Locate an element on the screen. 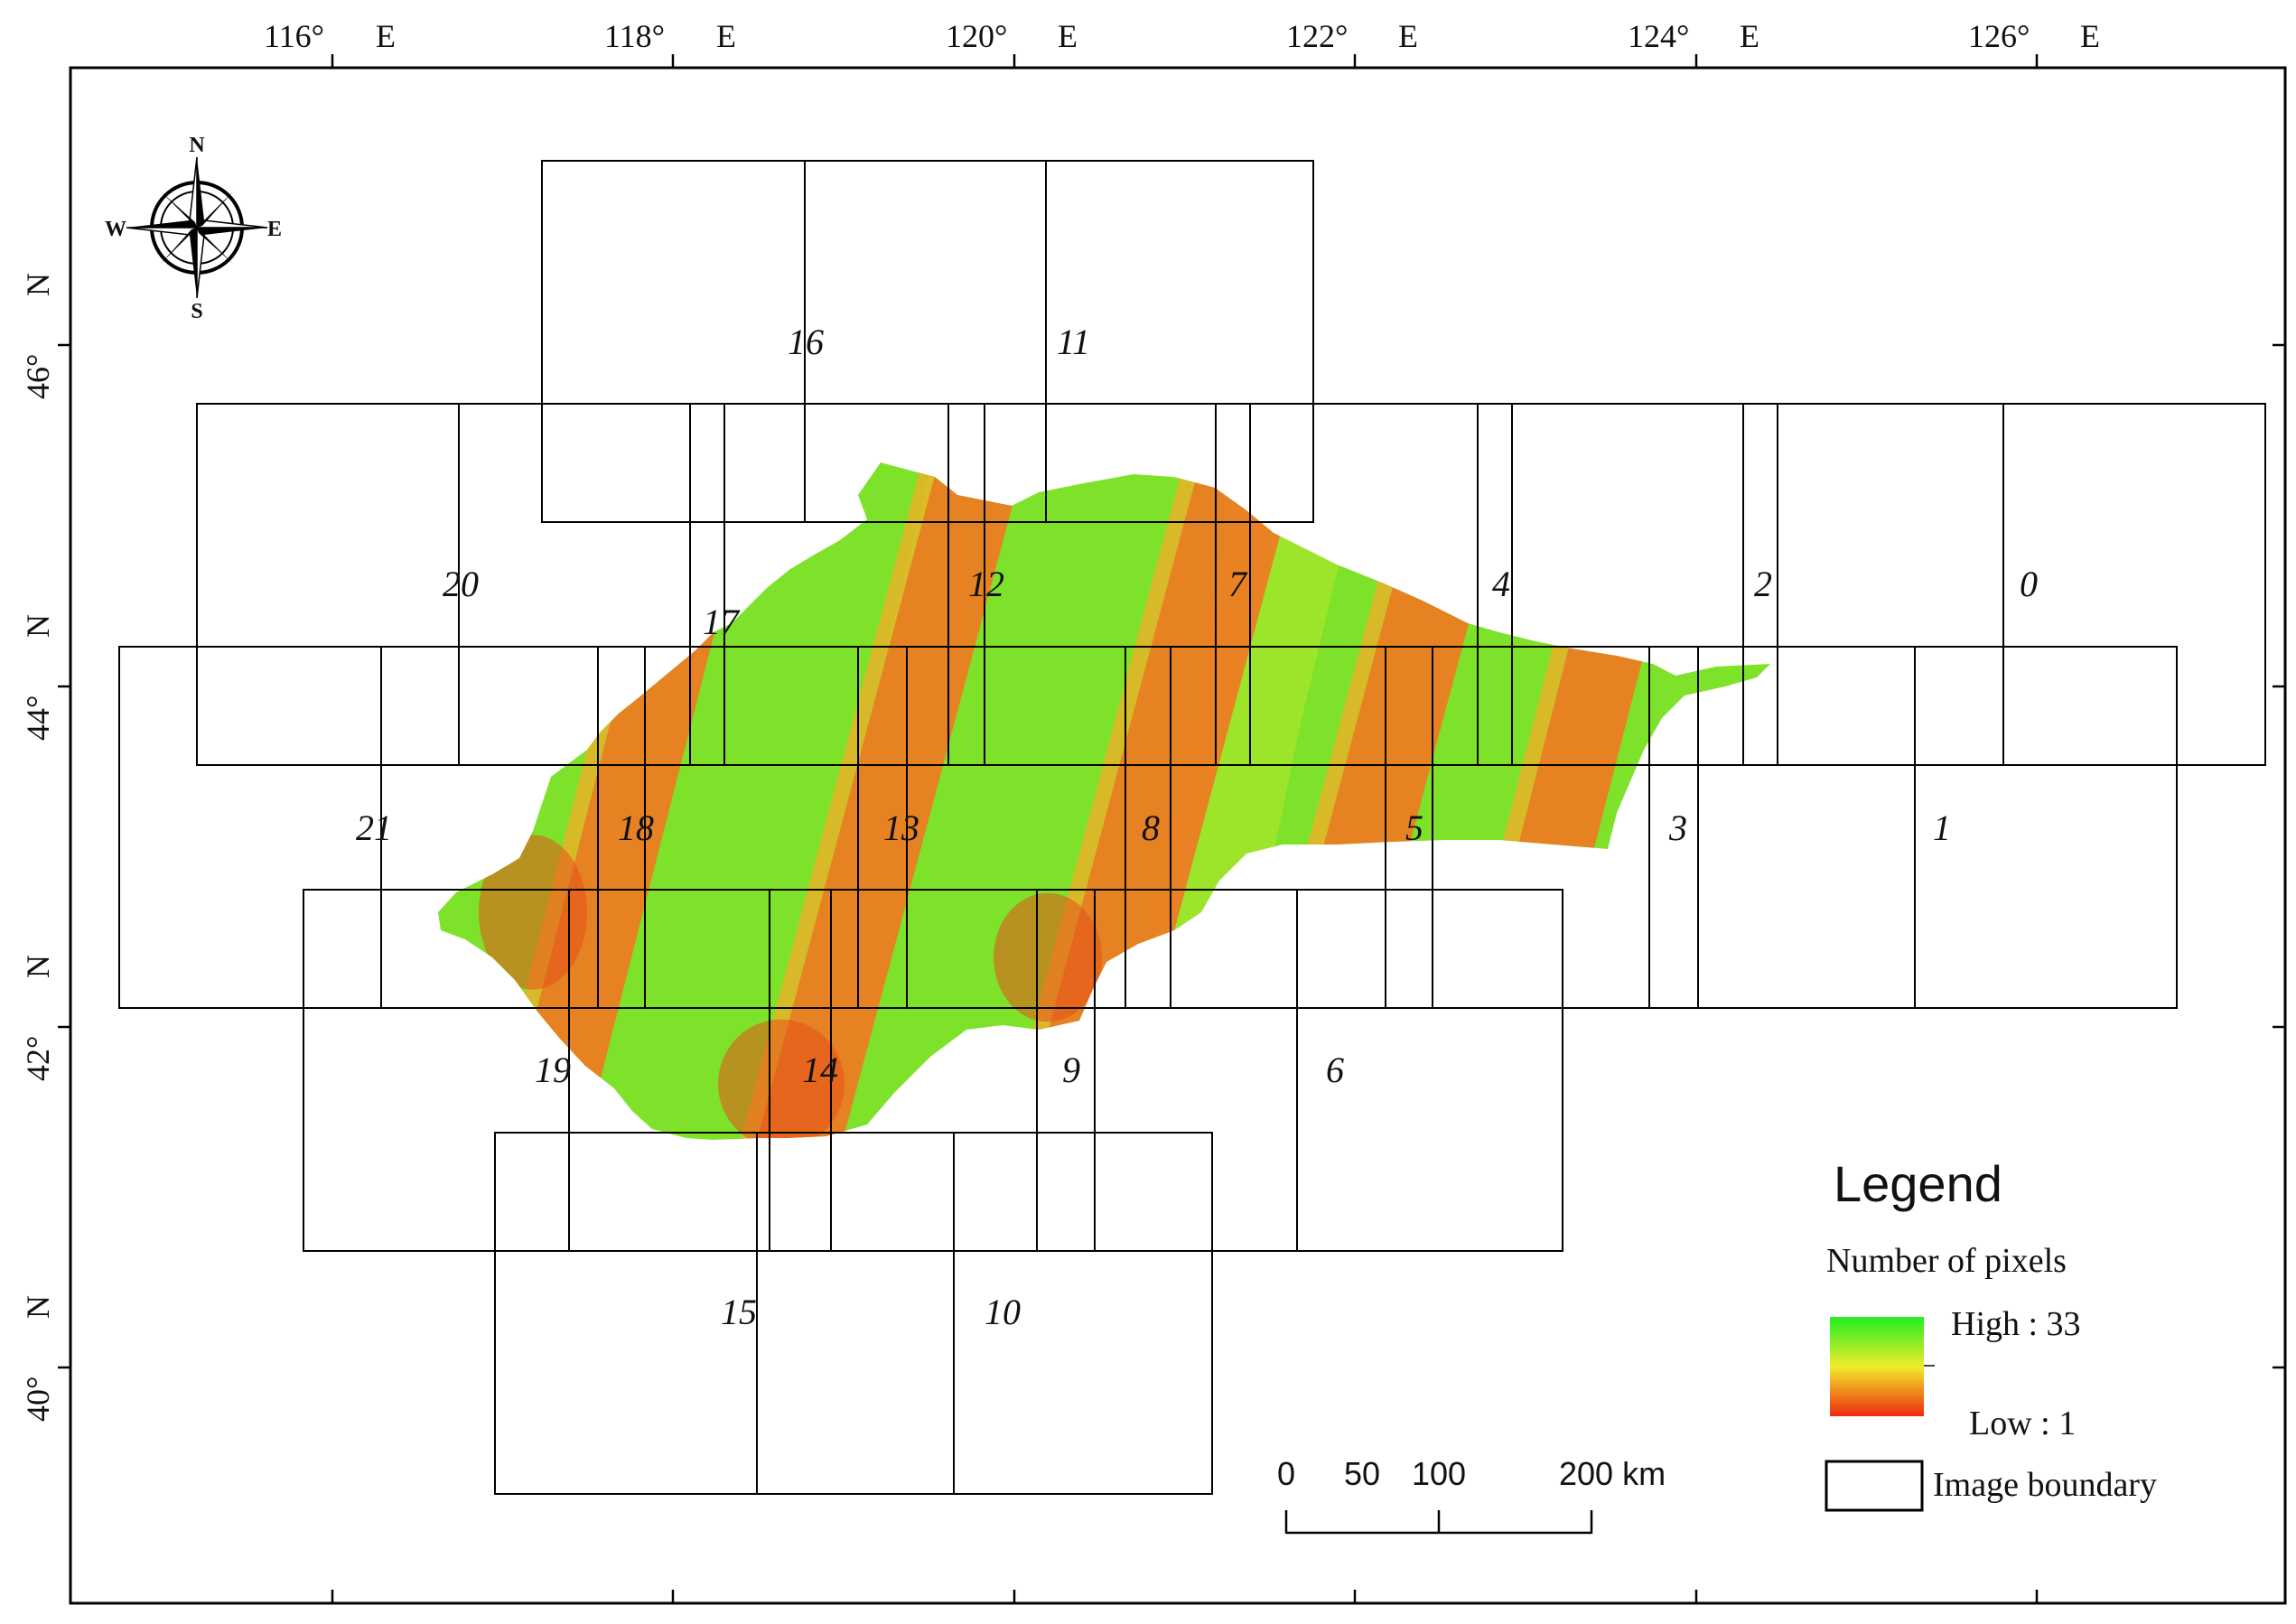 The height and width of the screenshot is (1624, 2296). tile-label-12: 12 is located at coordinates (986, 584).